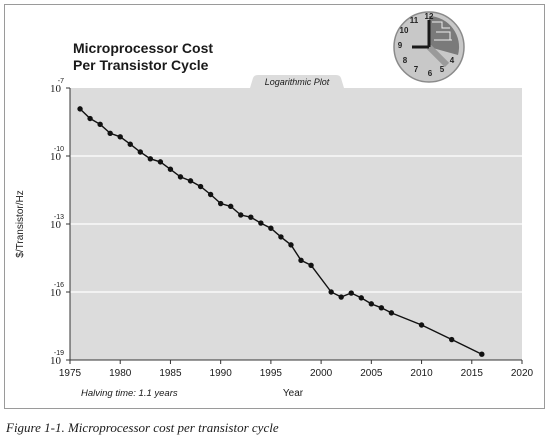 Image resolution: width=551 pixels, height=445 pixels. I want to click on chart-title-line-2: Per Transistor Cycle, so click(141, 65).